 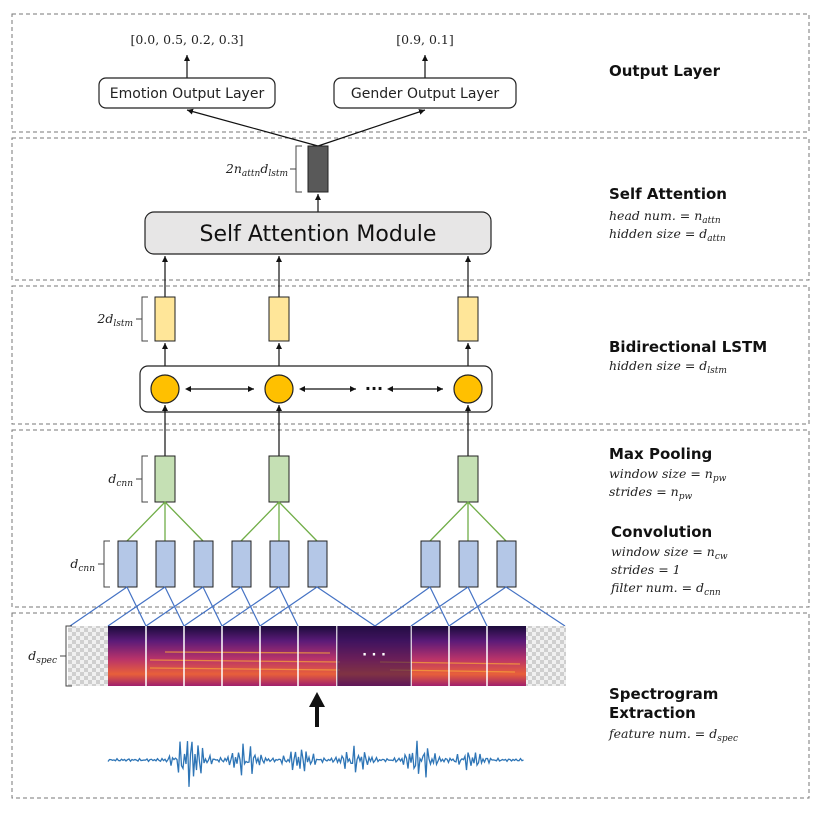 I want to click on emotion-output-label: Emotion Output Layer, so click(x=187, y=94).